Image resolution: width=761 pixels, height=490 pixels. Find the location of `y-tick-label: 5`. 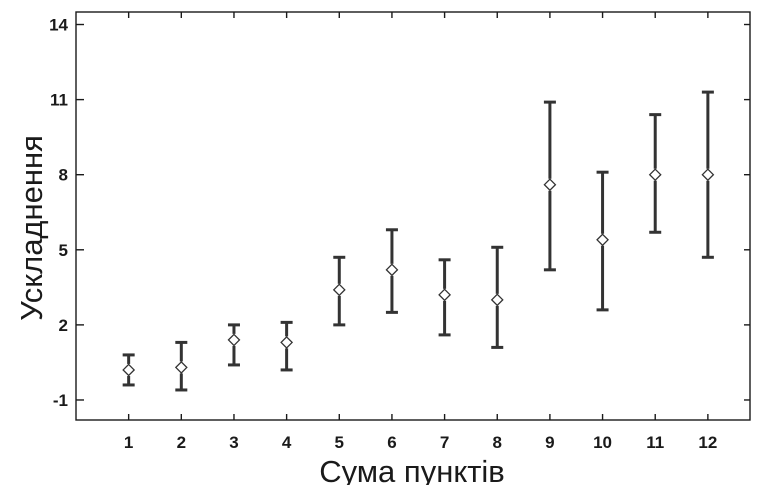

y-tick-label: 5 is located at coordinates (63, 250).